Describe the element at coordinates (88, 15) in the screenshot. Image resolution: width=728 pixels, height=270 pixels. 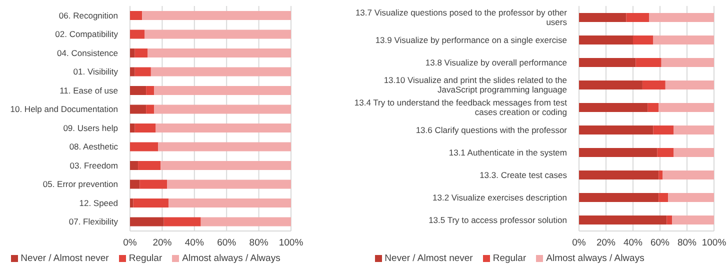
I see `y-tick-label: 06. Recognition` at that location.